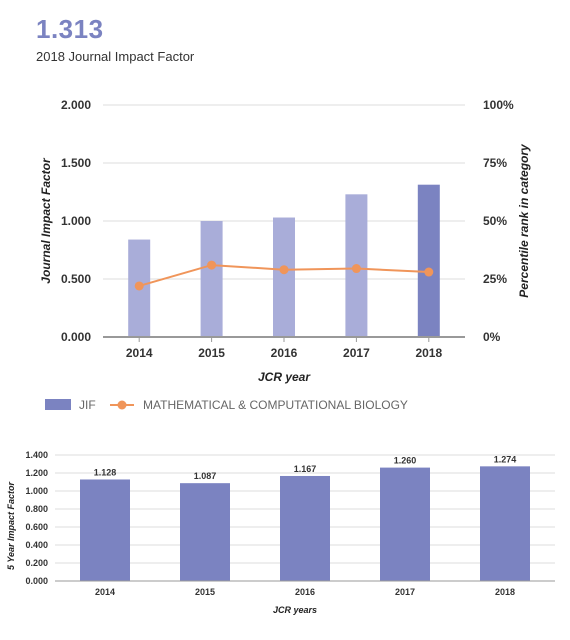 The width and height of the screenshot is (570, 640). Describe the element at coordinates (11, 525) in the screenshot. I see `y-axis-title: 5 Year Impact Factor` at that location.